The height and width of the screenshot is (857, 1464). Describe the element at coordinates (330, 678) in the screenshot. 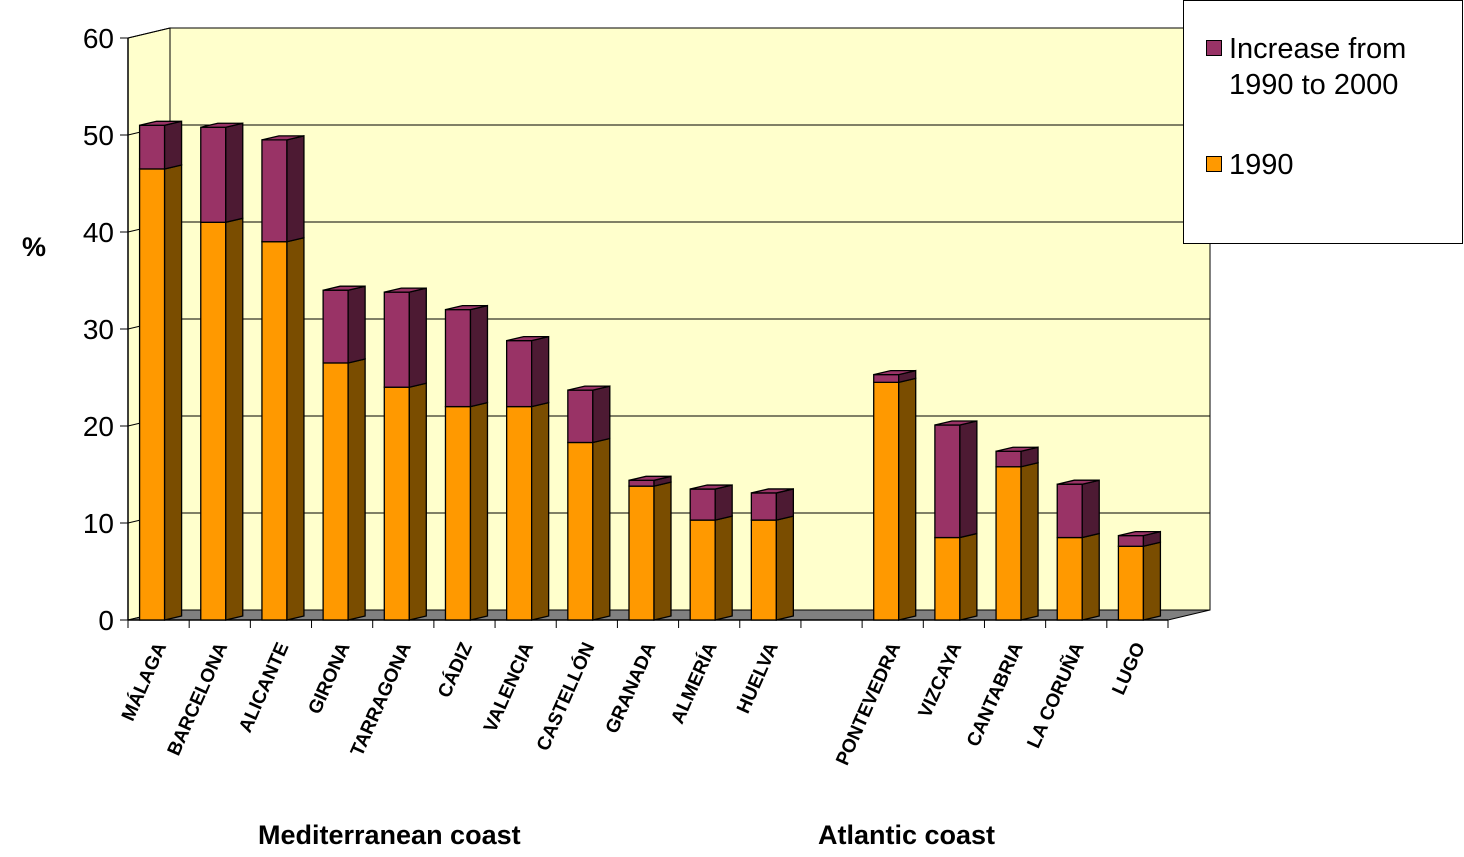

I see `x-tick-label: GIRONA` at that location.